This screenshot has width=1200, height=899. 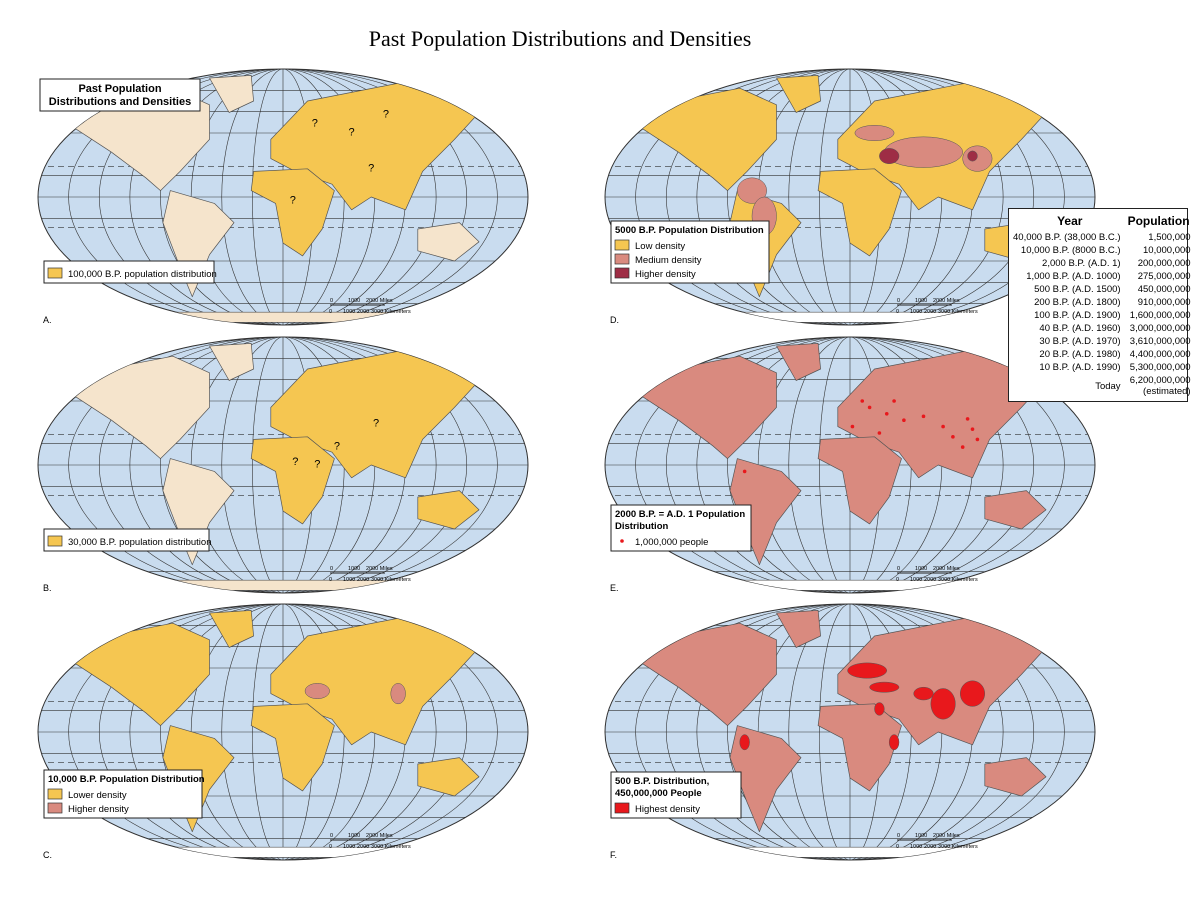 I want to click on table-row: 500 B.P. (A.D. 1500) 450,000,000, so click(x=1102, y=289).